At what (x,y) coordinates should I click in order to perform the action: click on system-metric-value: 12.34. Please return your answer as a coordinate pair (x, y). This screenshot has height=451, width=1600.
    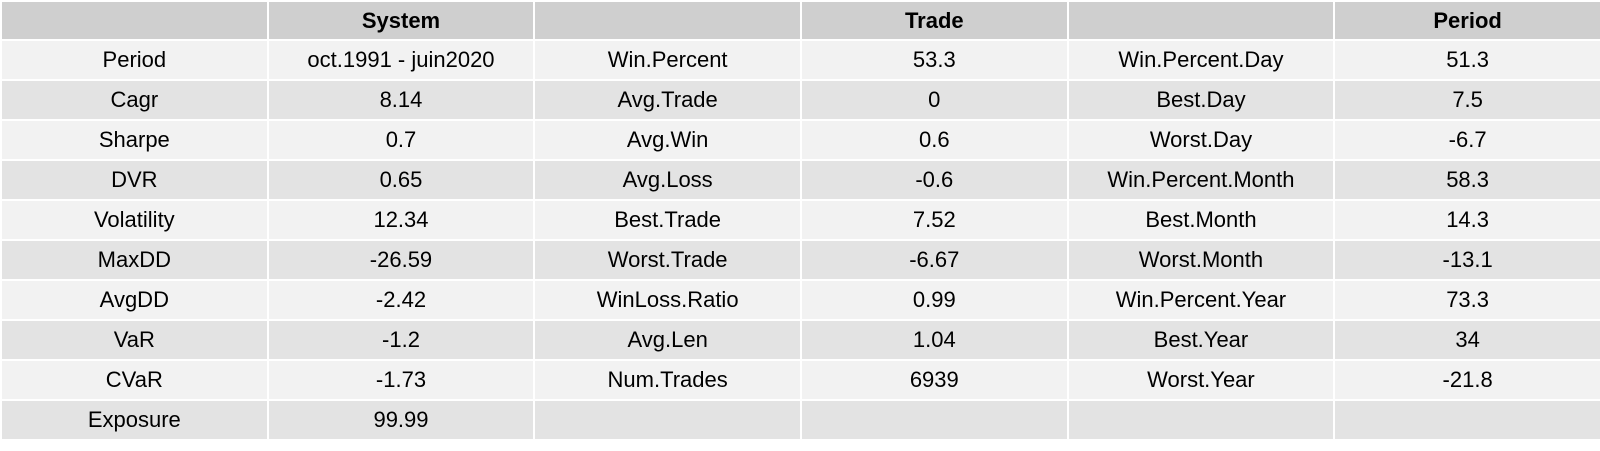
    Looking at the image, I should click on (401, 220).